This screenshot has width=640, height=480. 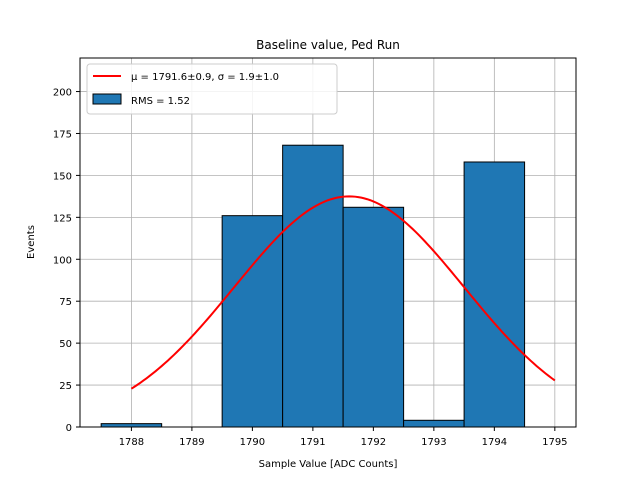 What do you see at coordinates (131, 442) in the screenshot?
I see `x-tick-label: 1788` at bounding box center [131, 442].